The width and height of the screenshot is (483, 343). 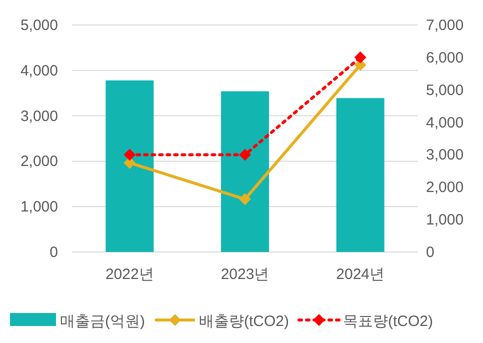 What do you see at coordinates (445, 123) in the screenshot?
I see `y2-tick-label: 4,000` at bounding box center [445, 123].